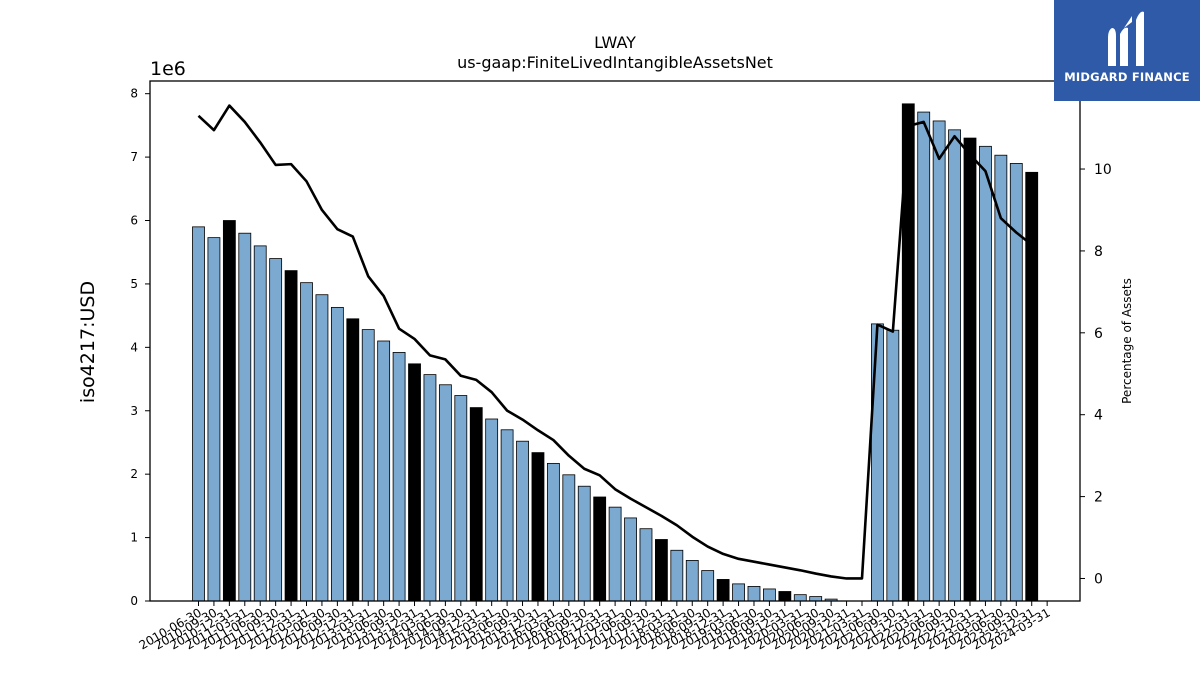 Image resolution: width=1200 pixels, height=675 pixels. I want to click on y-axis-label: iso4217:USD, so click(88, 342).